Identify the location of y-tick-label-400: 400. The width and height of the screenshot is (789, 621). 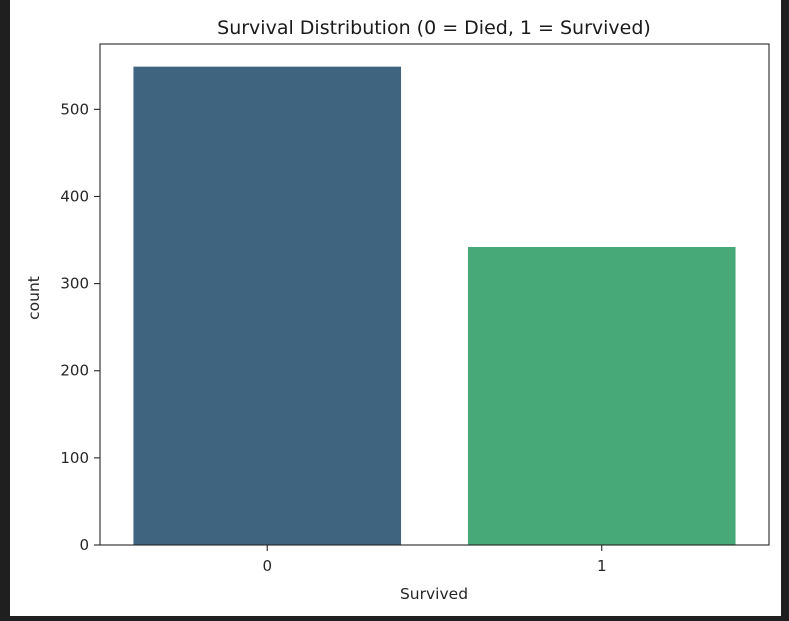
(74, 196).